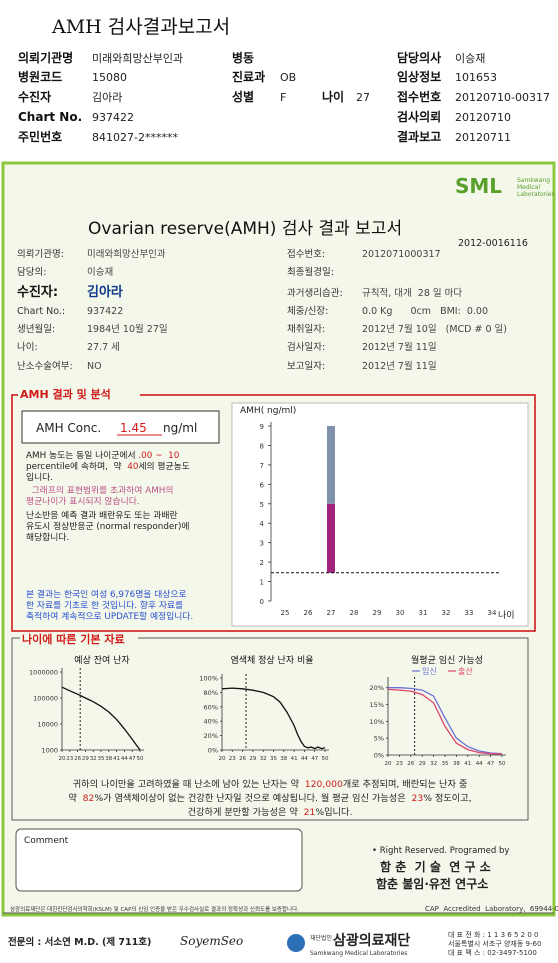  What do you see at coordinates (399, 366) in the screenshot?
I see `patient-value: 2012년 7월 11일` at bounding box center [399, 366].